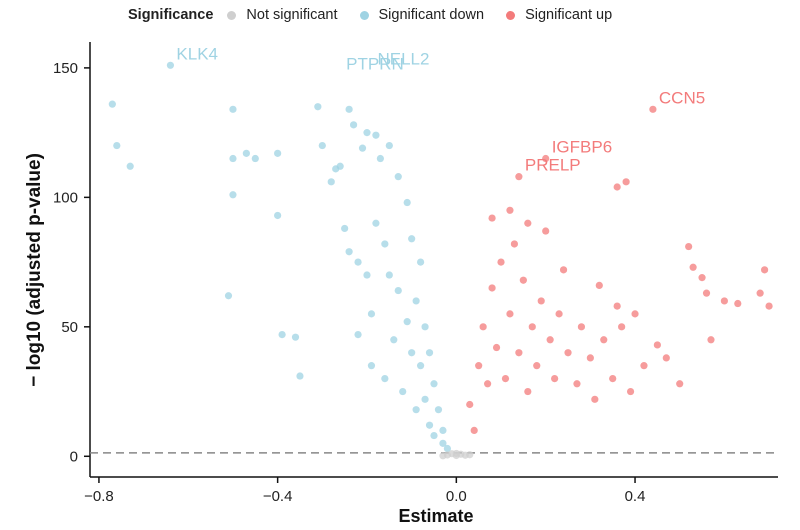 This screenshot has height=530, width=800. What do you see at coordinates (171, 15) in the screenshot?
I see `legend-title: Significance` at bounding box center [171, 15].